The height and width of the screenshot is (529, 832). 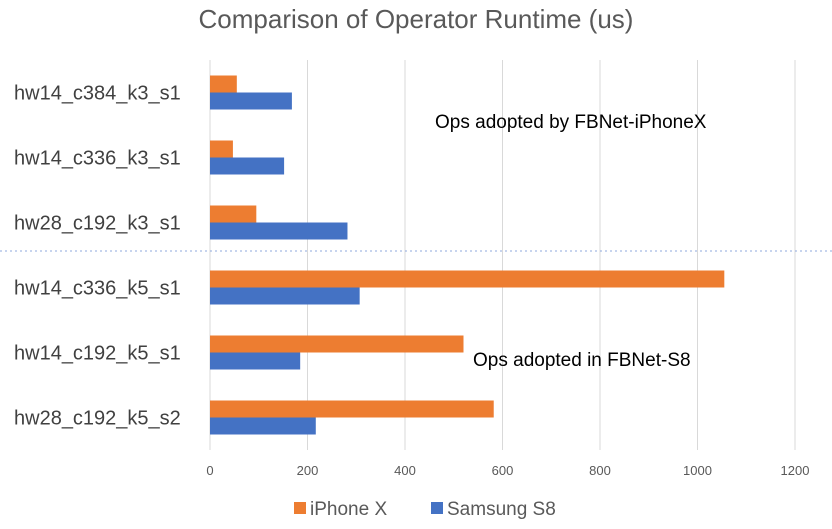 What do you see at coordinates (263, 426) in the screenshot?
I see `bar-samsung-s8-hw28_c192_k5_s2` at bounding box center [263, 426].